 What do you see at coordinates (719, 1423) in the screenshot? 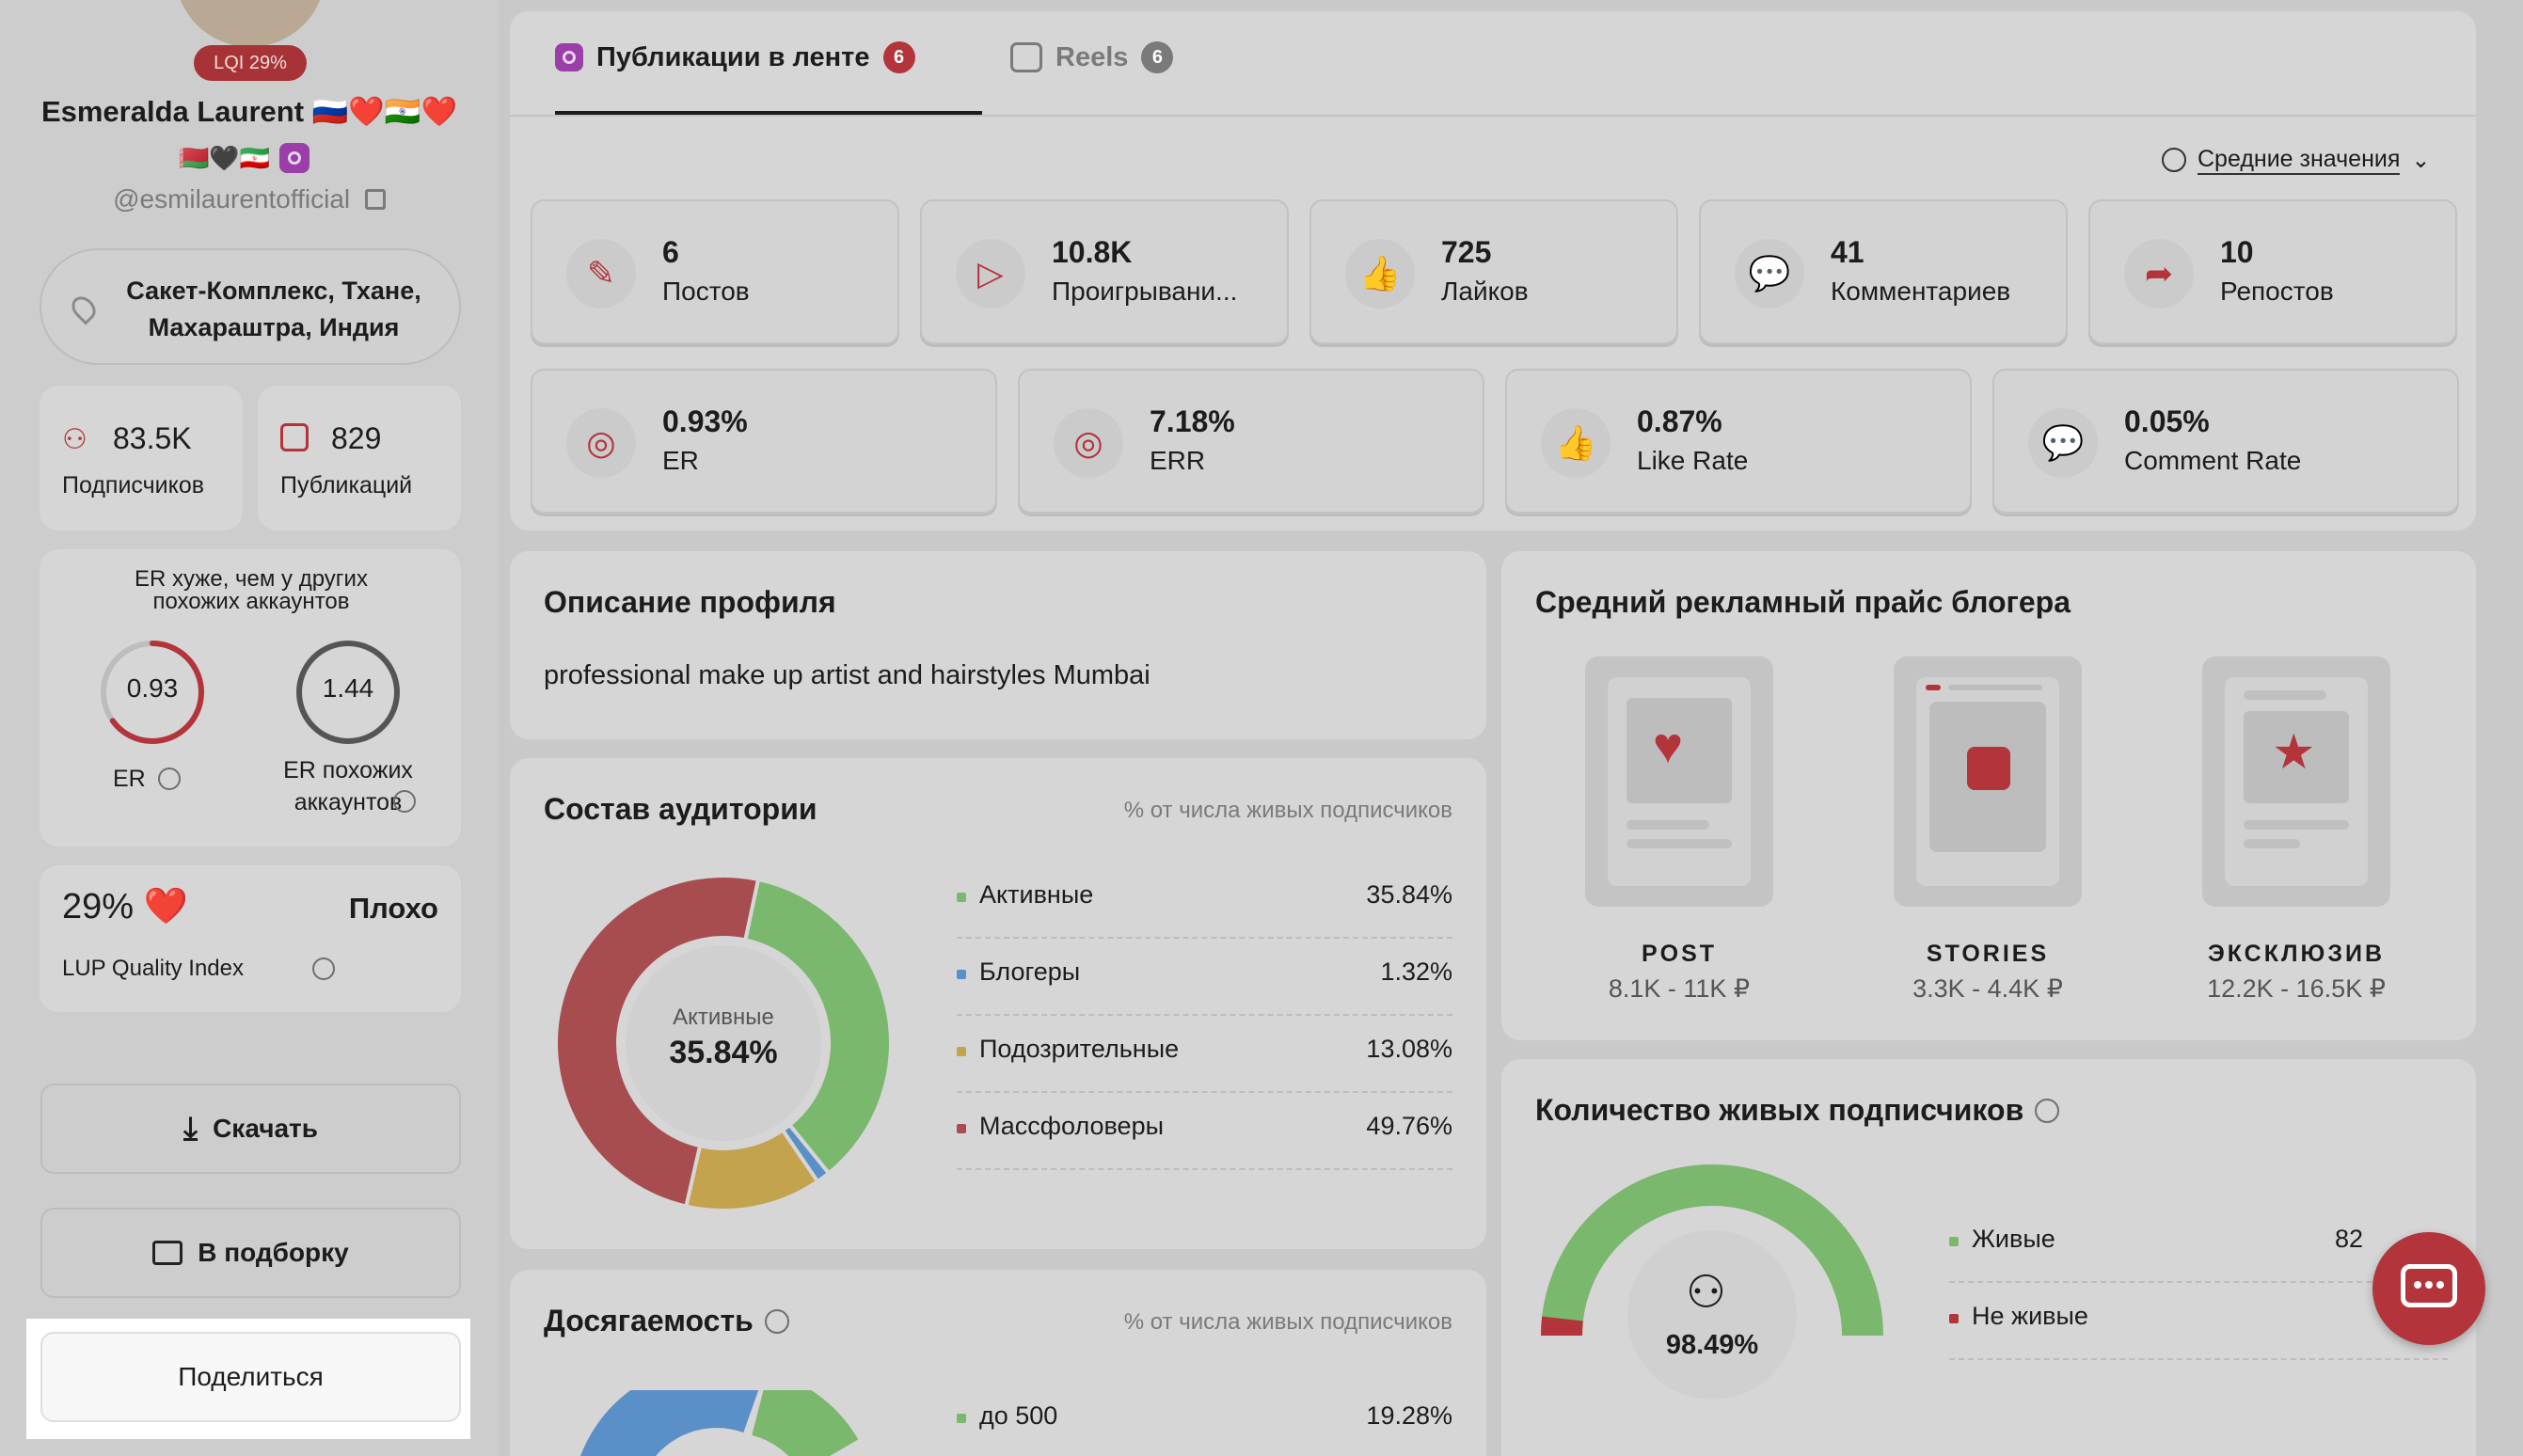
I see `reach-donut-chart` at bounding box center [719, 1423].